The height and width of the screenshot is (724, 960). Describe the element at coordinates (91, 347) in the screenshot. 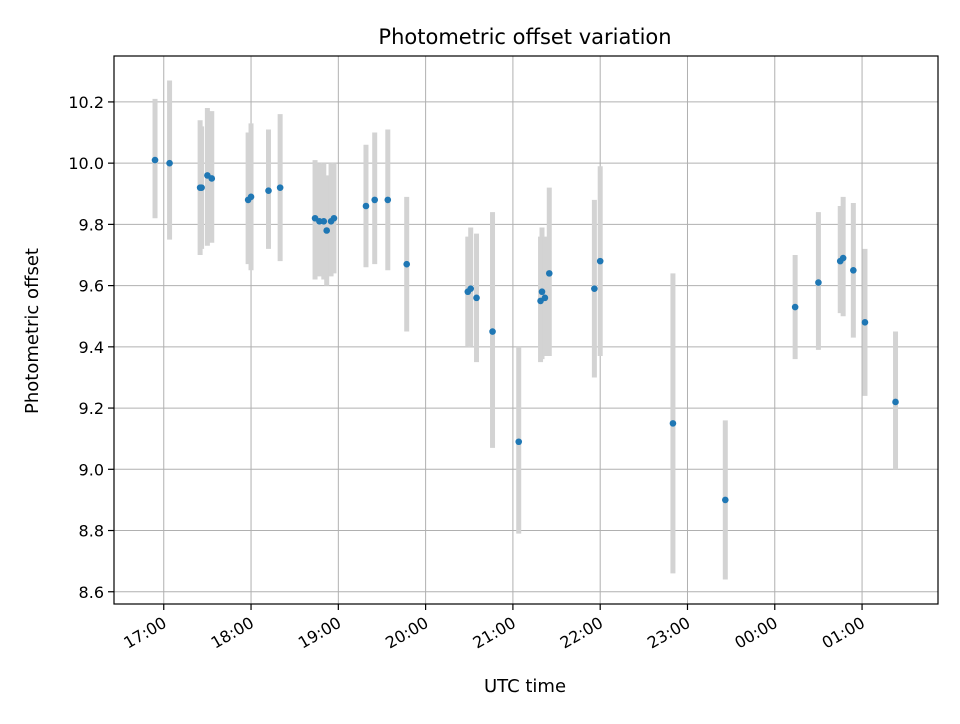

I see `y-tick-label: 9.4` at that location.